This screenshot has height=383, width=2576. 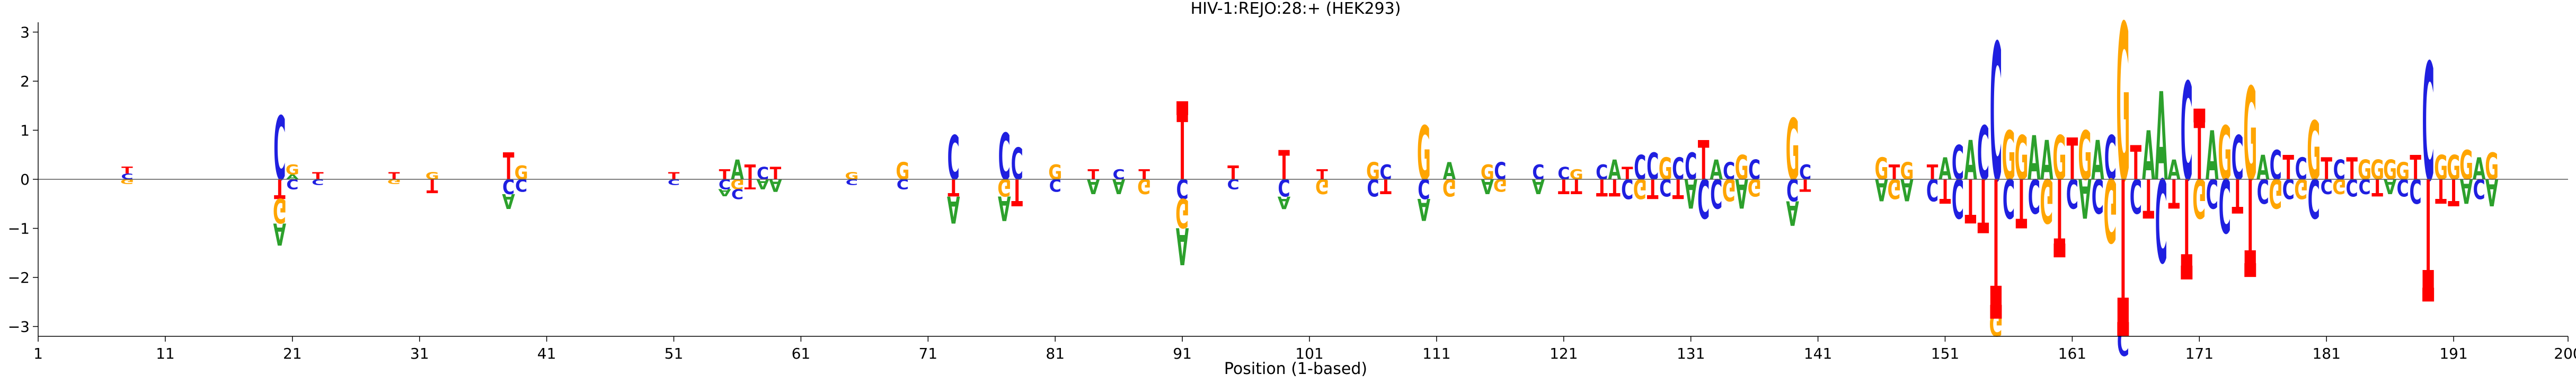 I want to click on x-tick-label: 41, so click(x=546, y=353).